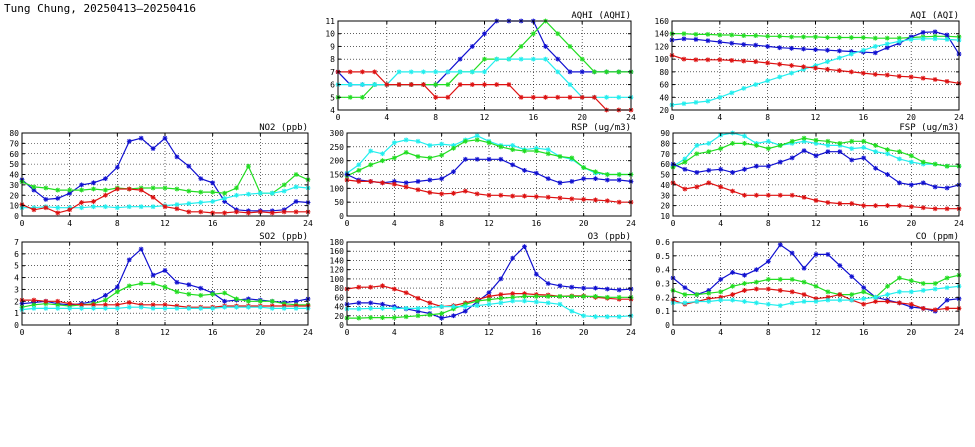  Describe the element at coordinates (664, 85) in the screenshot. I see `y-tick-label: 60` at that location.